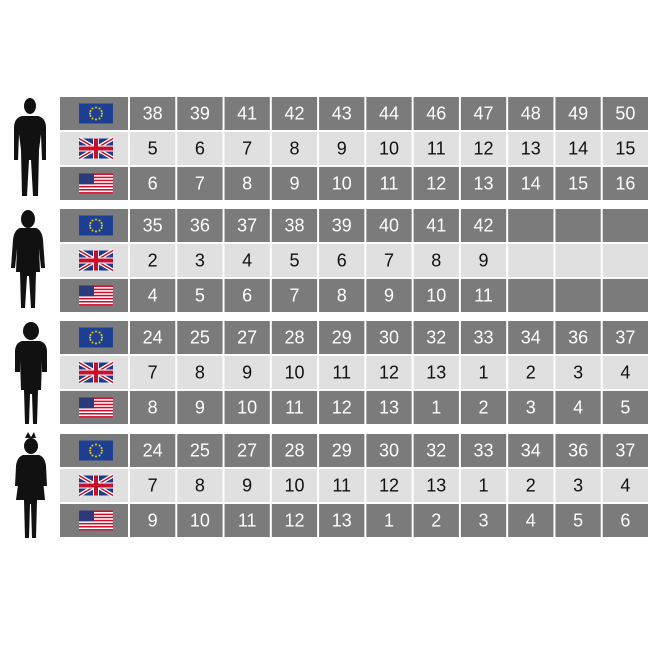 Image resolution: width=650 pixels, height=650 pixels. I want to click on size-value: 32, so click(436, 337).